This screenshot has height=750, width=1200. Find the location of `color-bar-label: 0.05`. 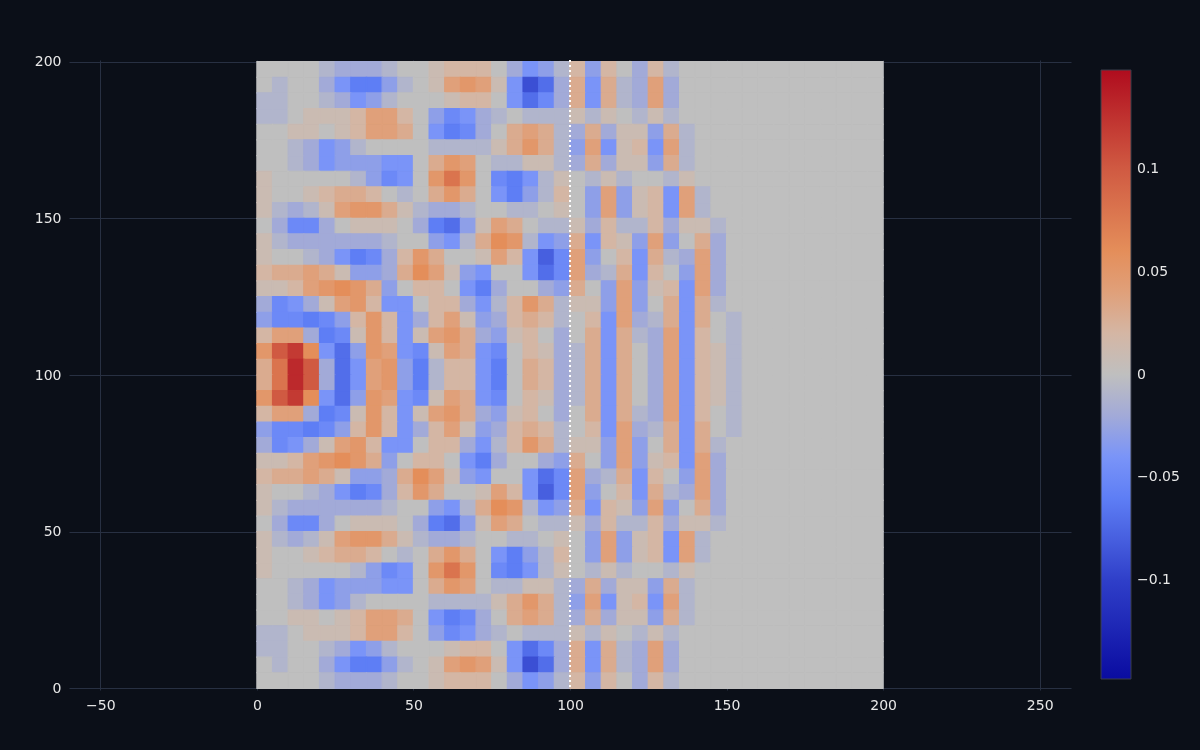

color-bar-label: 0.05 is located at coordinates (1153, 270).